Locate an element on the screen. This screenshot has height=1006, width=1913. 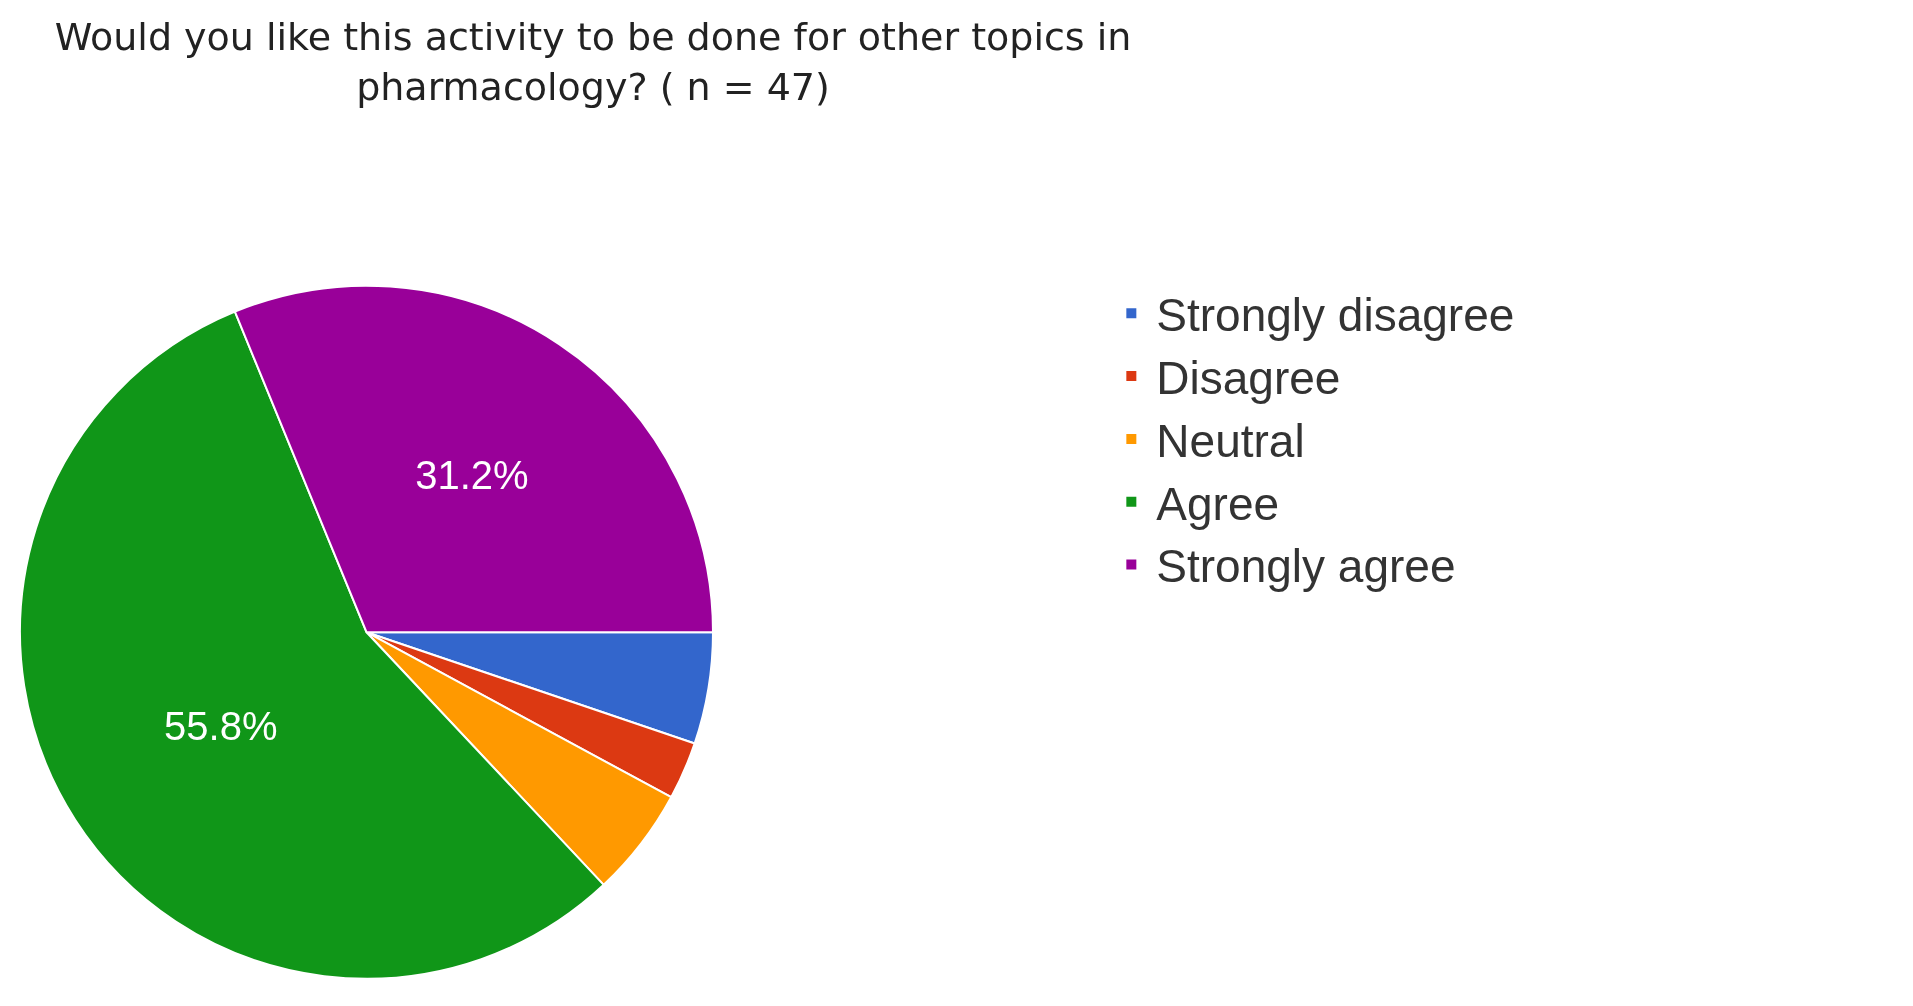
legend-label: Agree is located at coordinates (1218, 503).